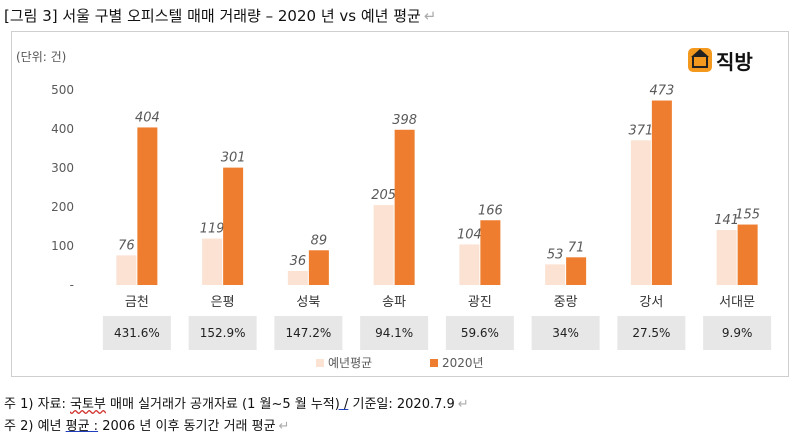 Image resolution: width=798 pixels, height=436 pixels. I want to click on data-label: 104, so click(469, 234).